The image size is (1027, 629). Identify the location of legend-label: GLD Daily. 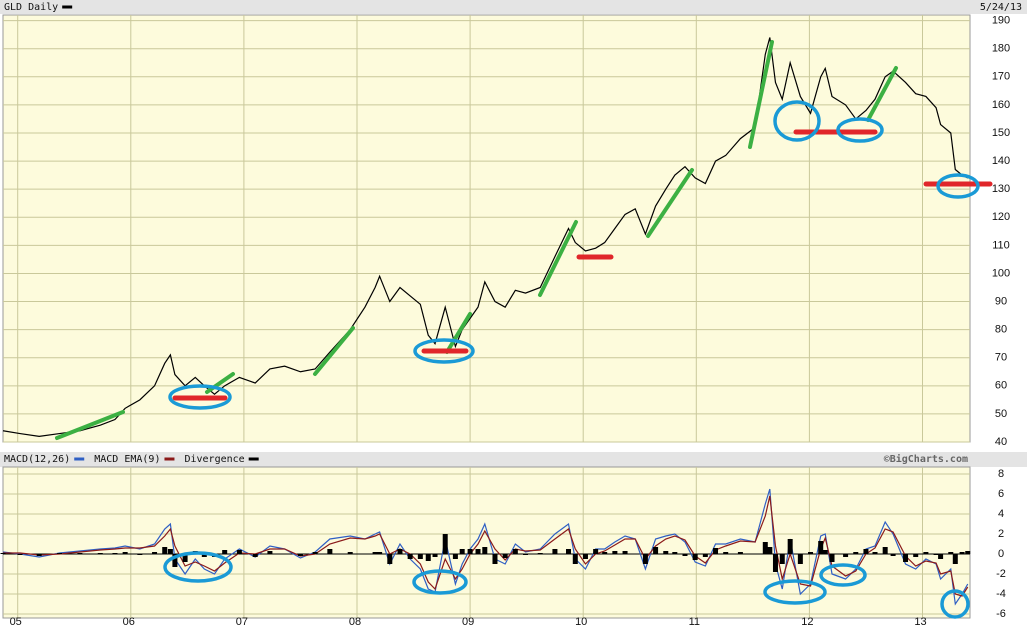
(31, 7).